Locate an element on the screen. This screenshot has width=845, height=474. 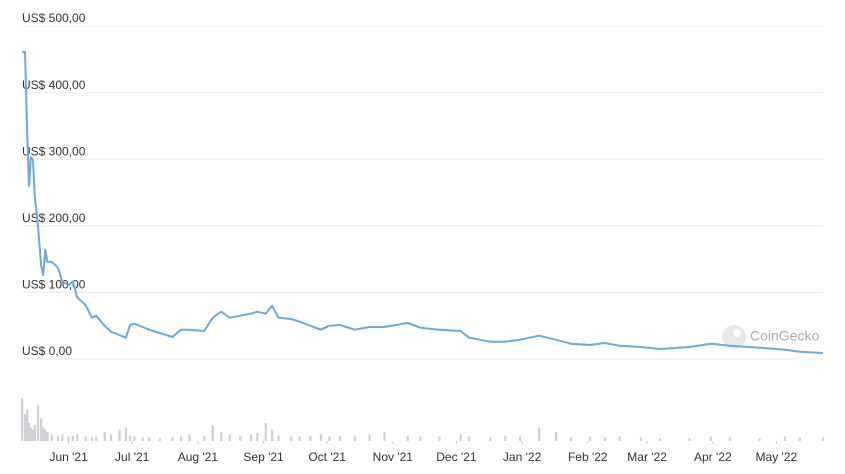
x-tick-label: Jan '22 is located at coordinates (522, 457).